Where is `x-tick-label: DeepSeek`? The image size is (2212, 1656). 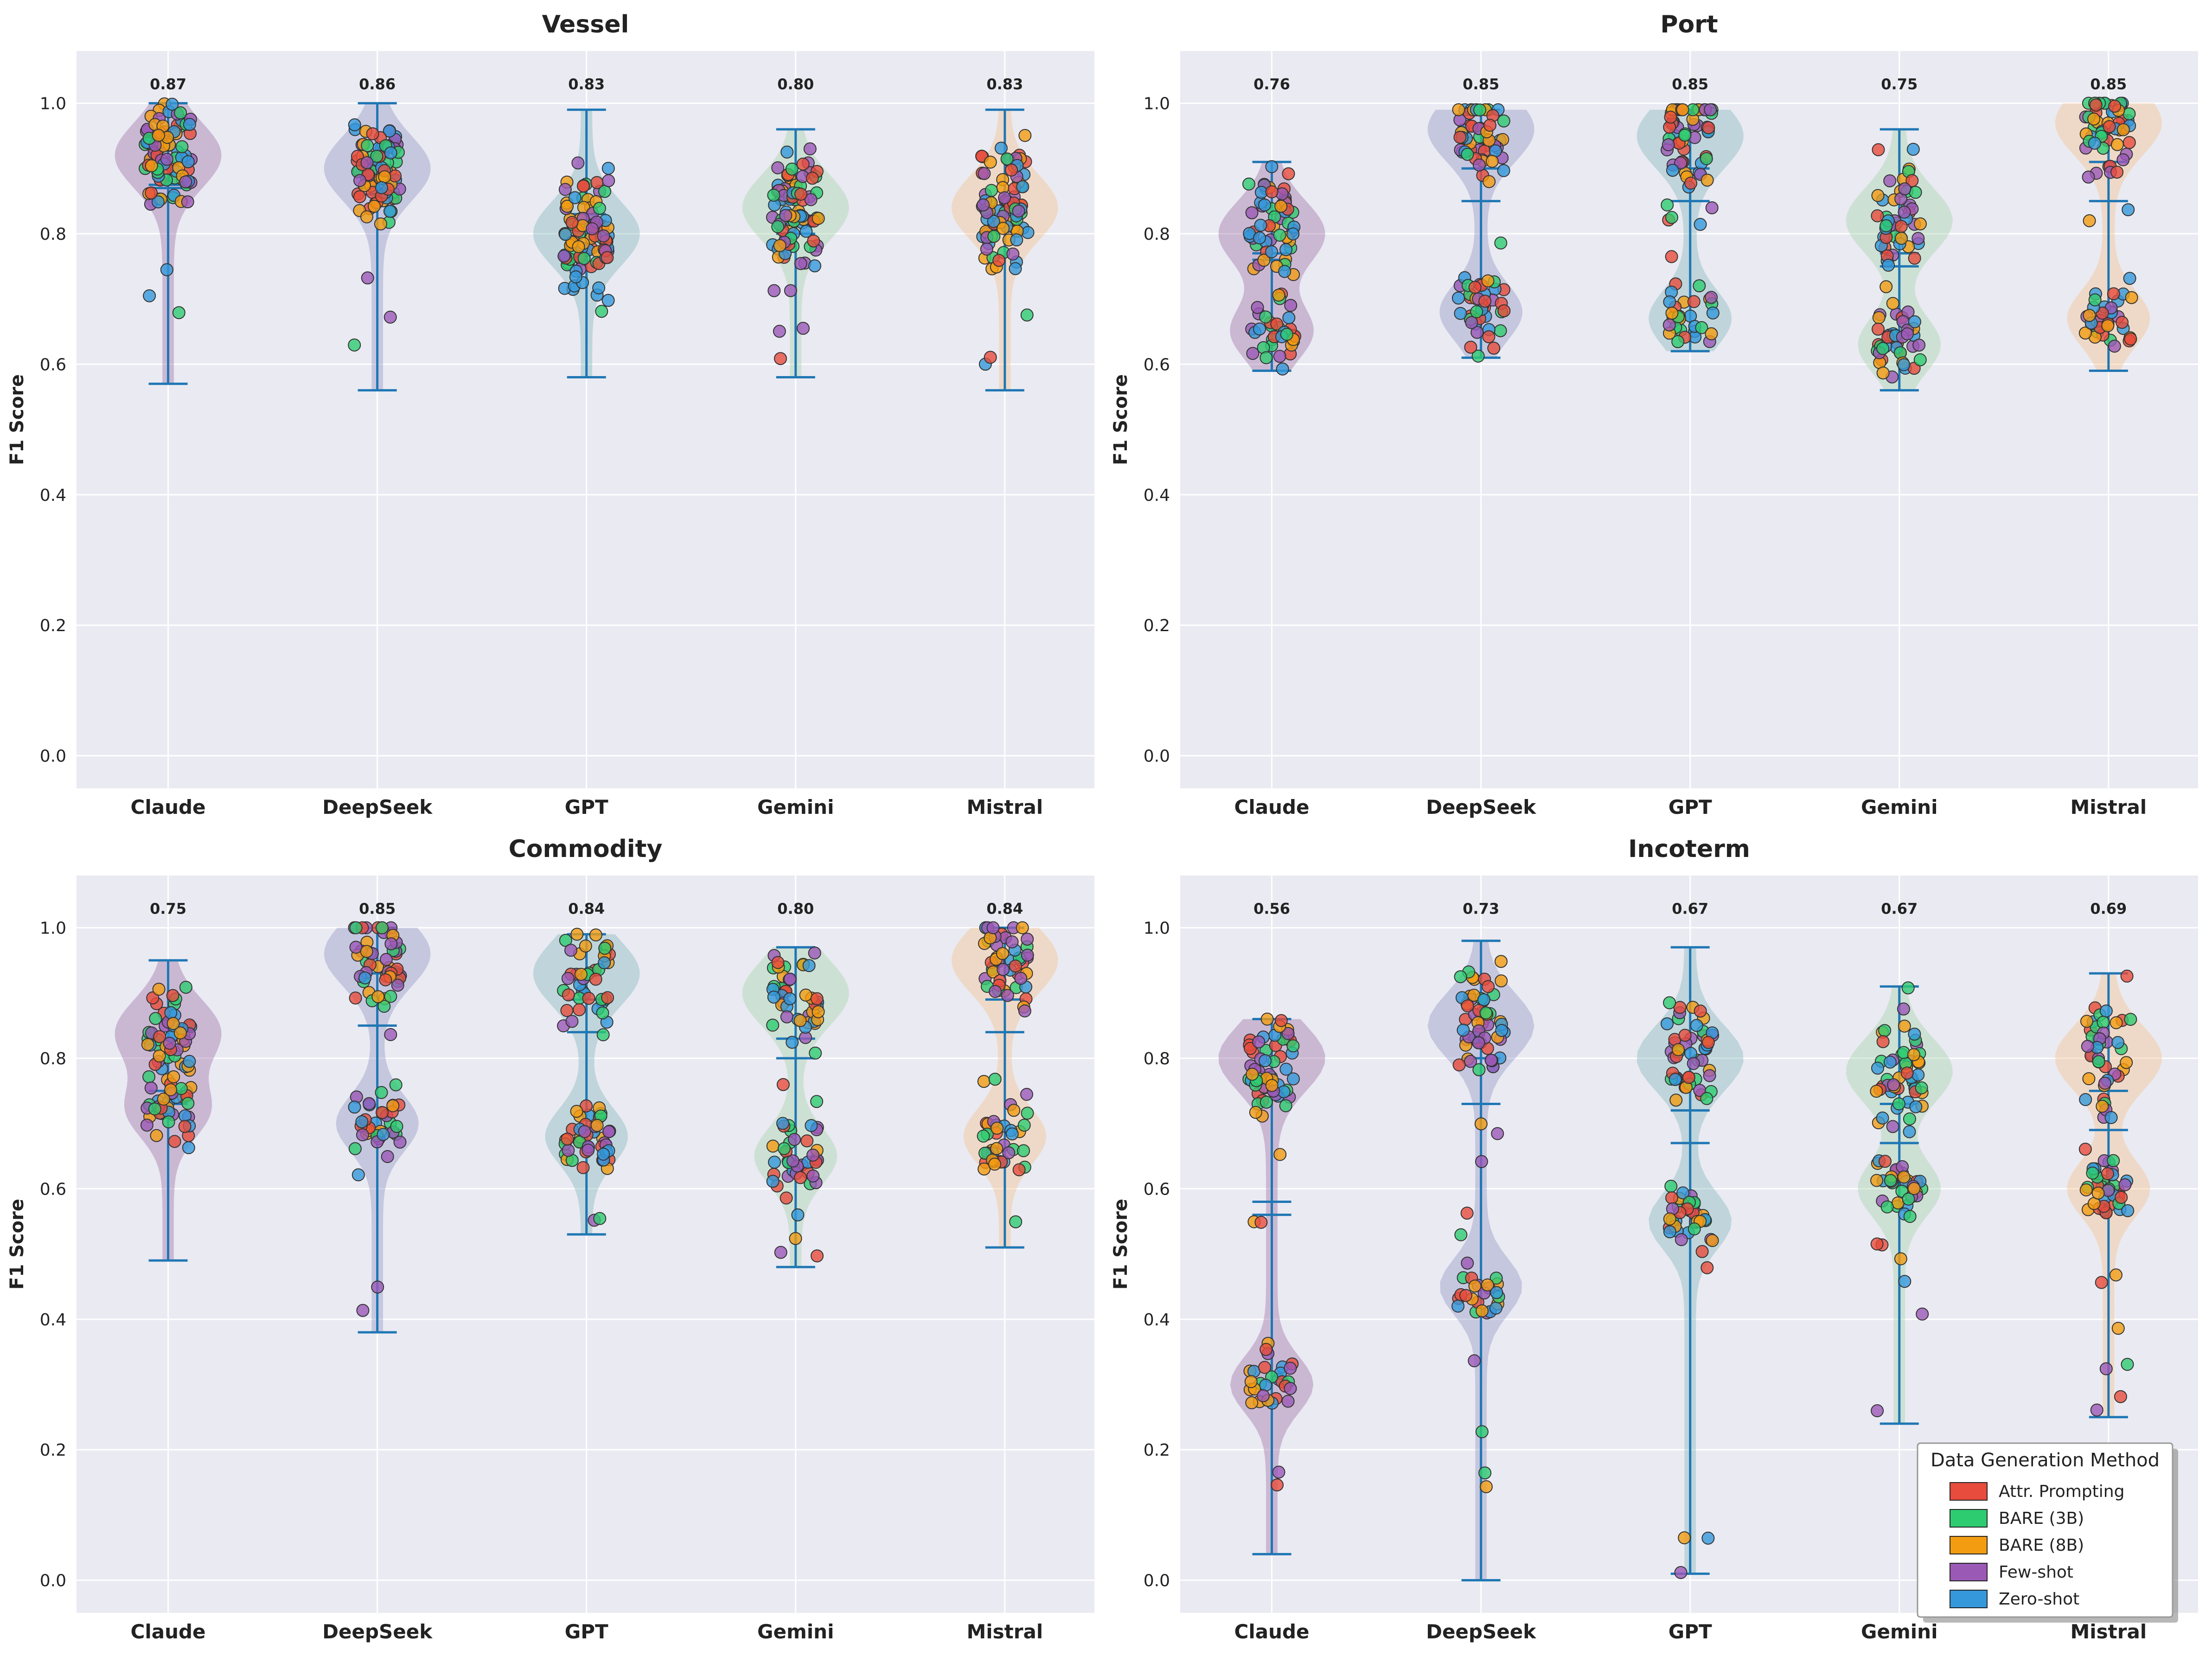 x-tick-label: DeepSeek is located at coordinates (1481, 807).